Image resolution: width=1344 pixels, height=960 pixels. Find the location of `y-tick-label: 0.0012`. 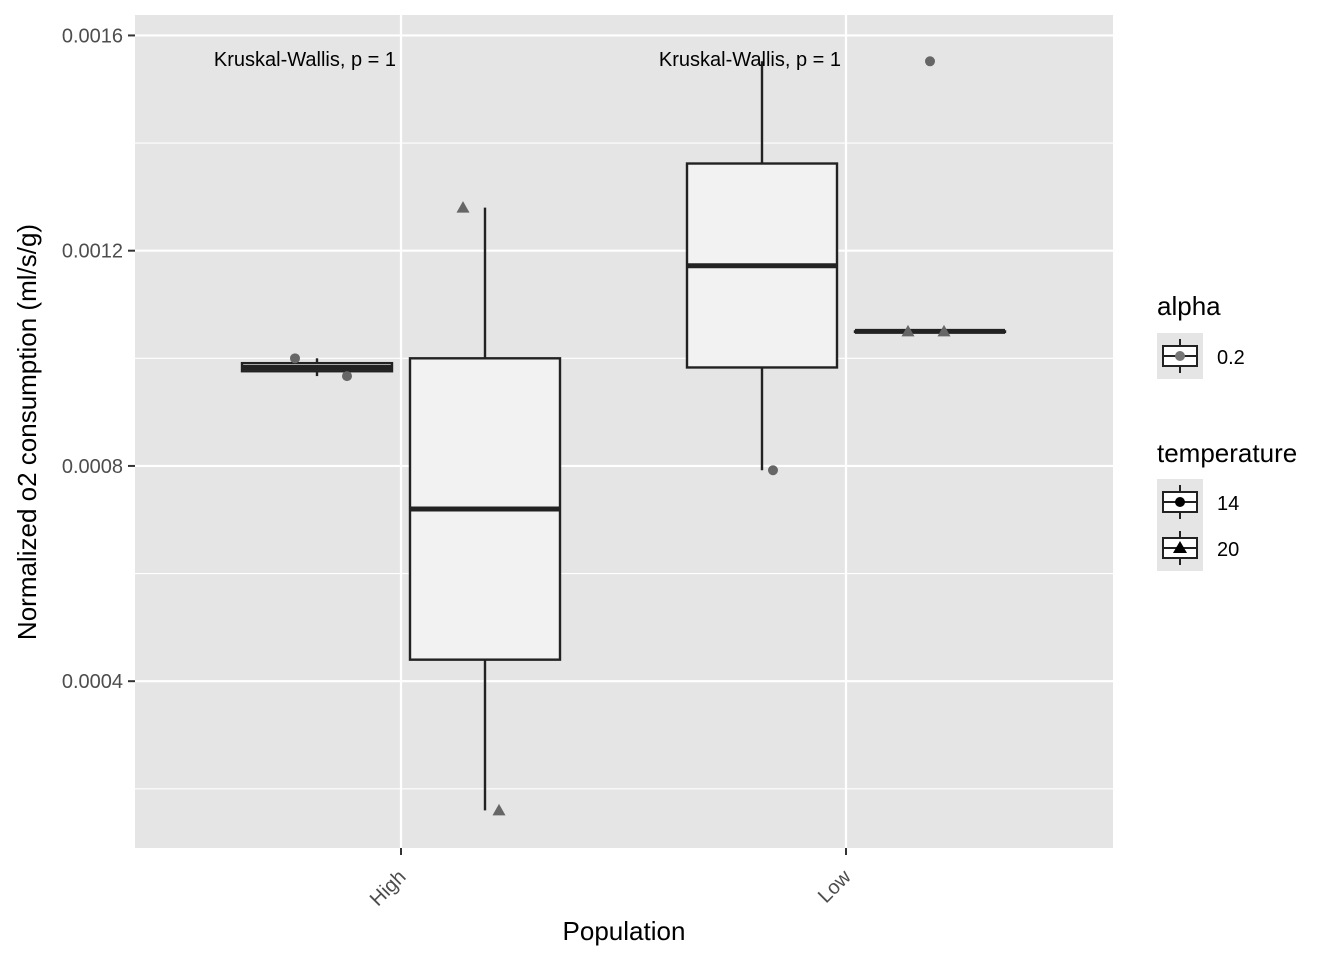

y-tick-label: 0.0012 is located at coordinates (92, 252).